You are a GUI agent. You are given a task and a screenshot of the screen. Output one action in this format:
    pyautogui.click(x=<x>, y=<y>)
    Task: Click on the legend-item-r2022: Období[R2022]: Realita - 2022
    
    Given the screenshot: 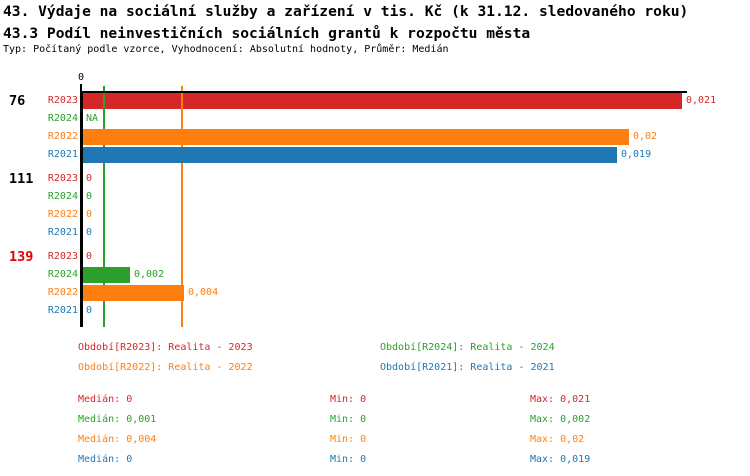 What is the action you would take?
    pyautogui.click(x=165, y=367)
    